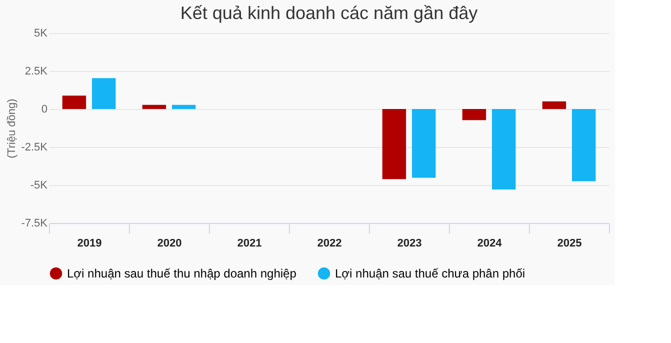 This screenshot has width=671, height=343. Describe the element at coordinates (34, 224) in the screenshot. I see `y-tick-label: -7.5K` at that location.